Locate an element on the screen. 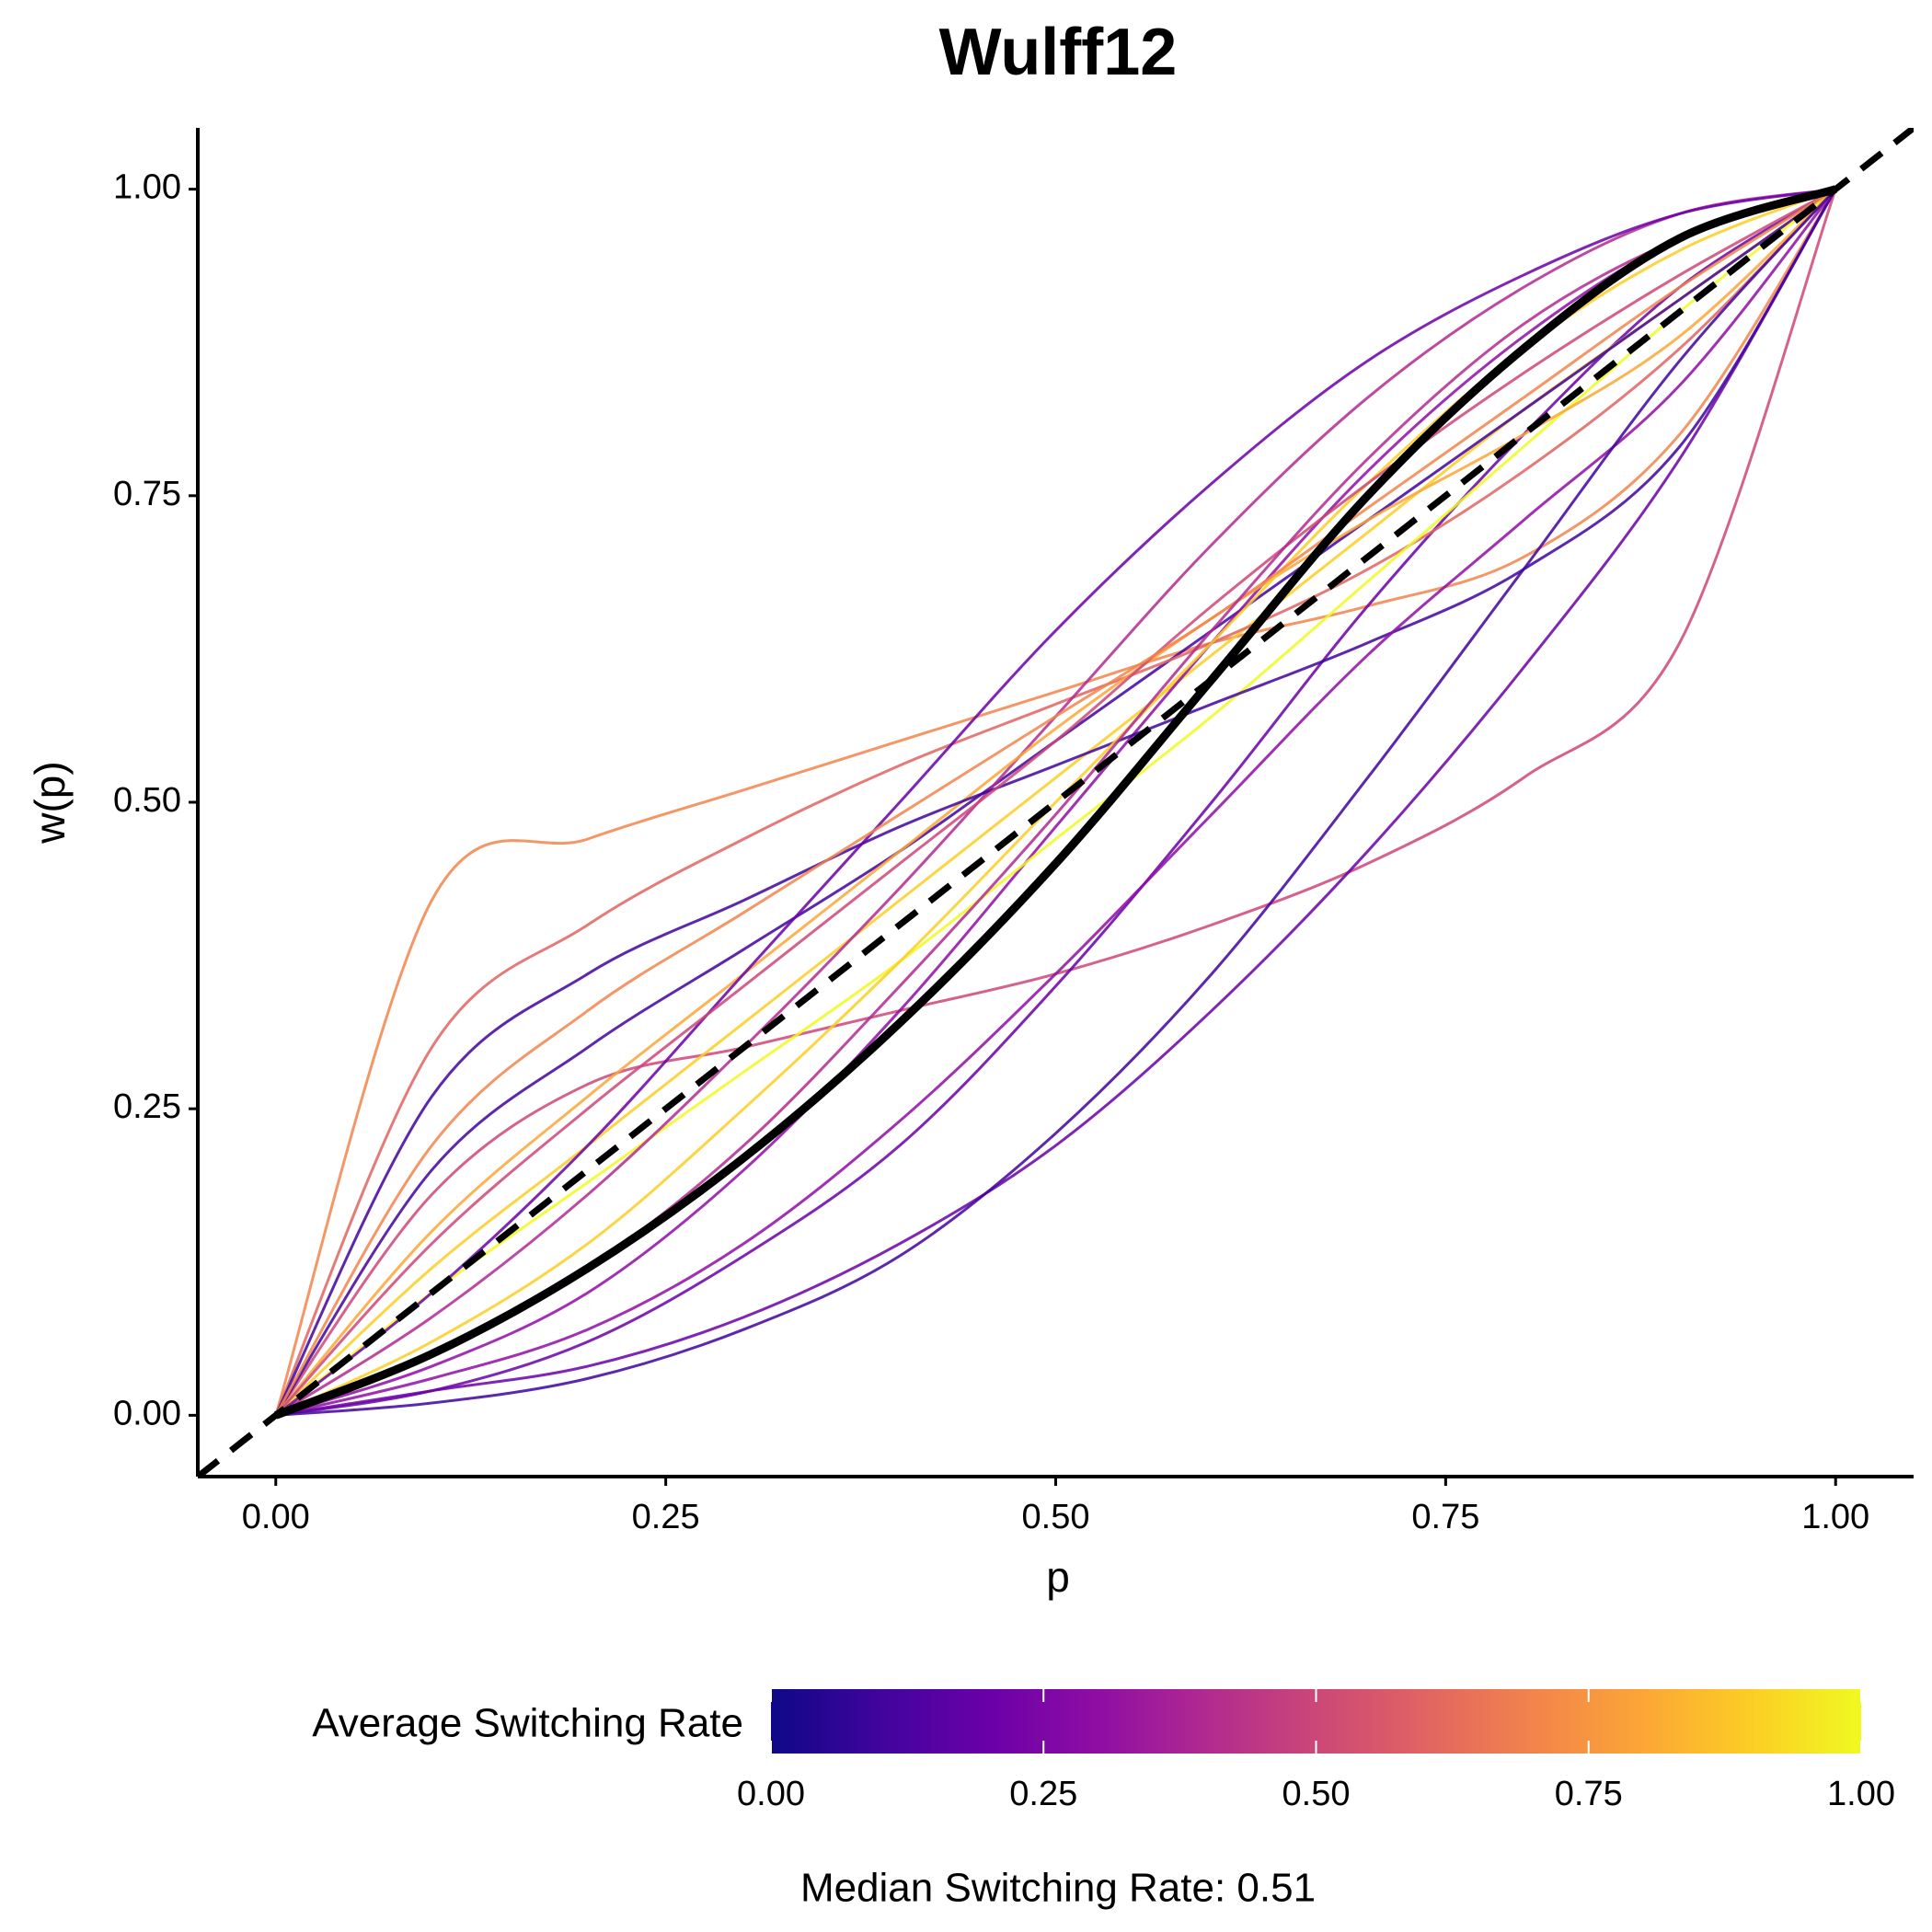 This screenshot has height=1932, width=1932. x-tick-label: 0.25 is located at coordinates (666, 1517).